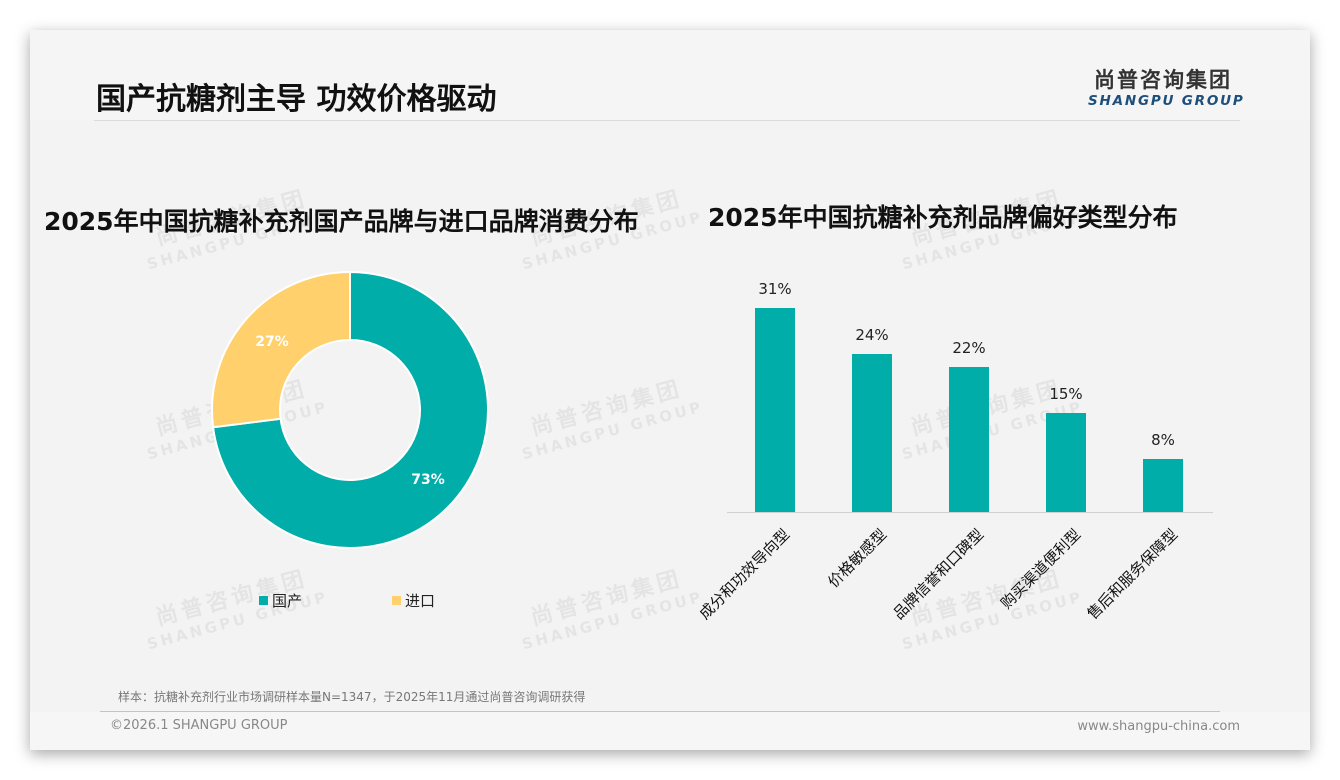 This screenshot has width=1340, height=780. I want to click on bar-value-label: 15%, so click(1066, 394).